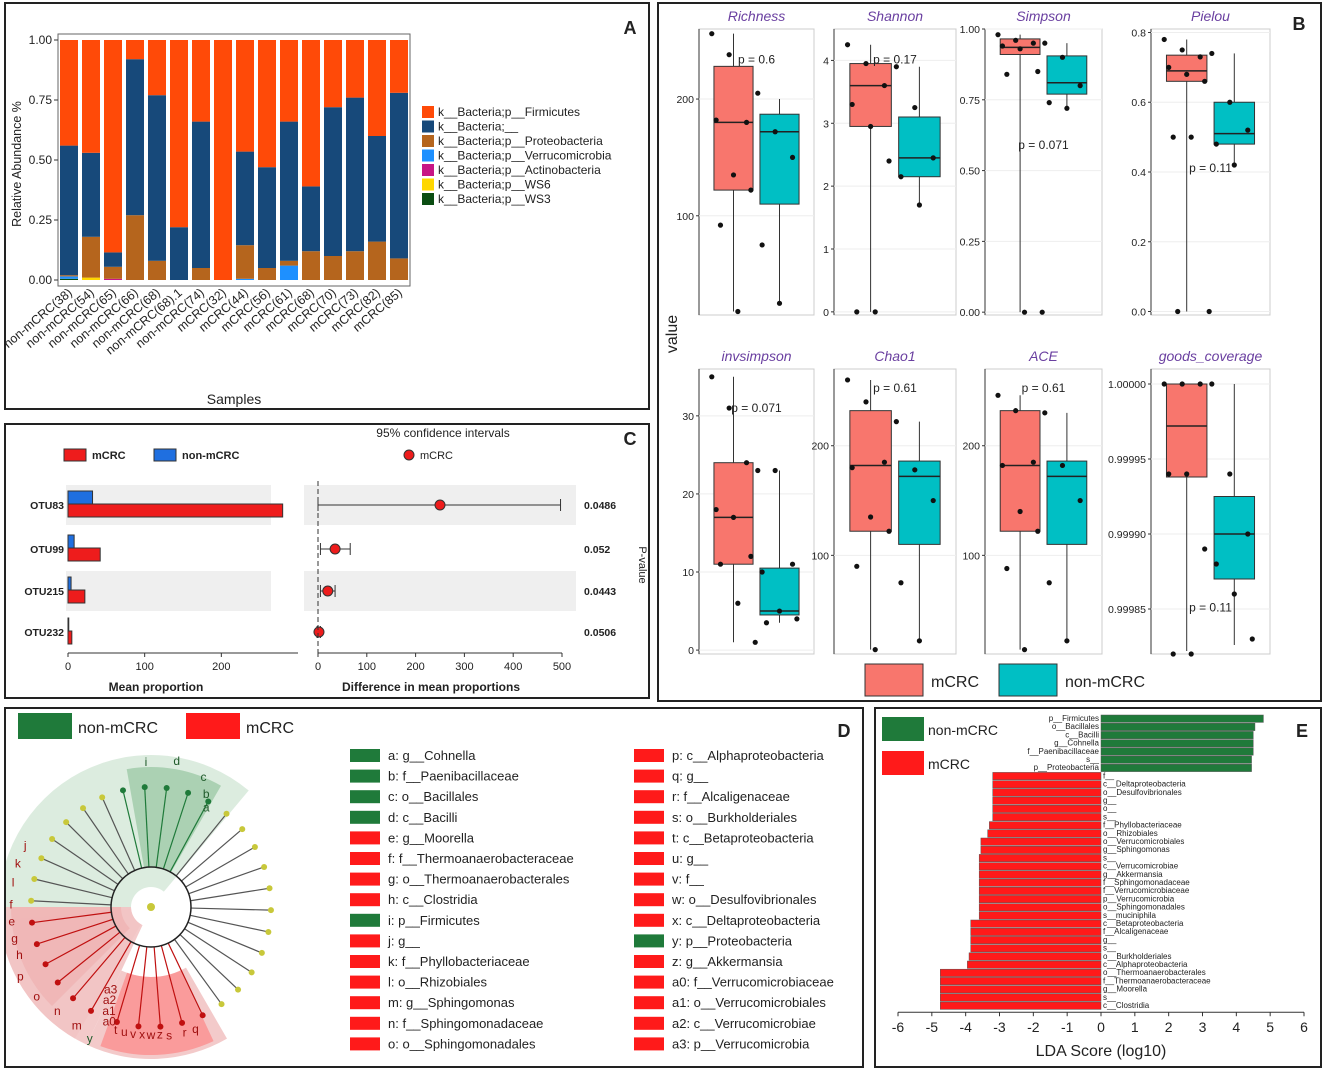  Describe the element at coordinates (970, 313) in the screenshot. I see `y-tick-label: 0.00` at that location.